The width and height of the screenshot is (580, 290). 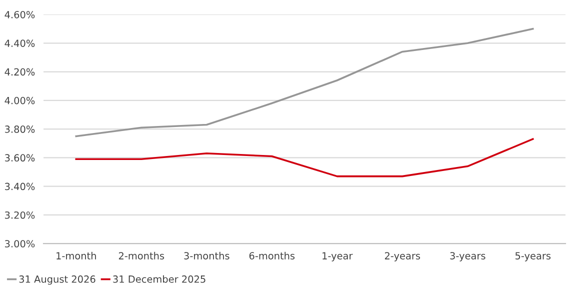 I want to click on x-tick-label: 1-month, so click(x=76, y=256).